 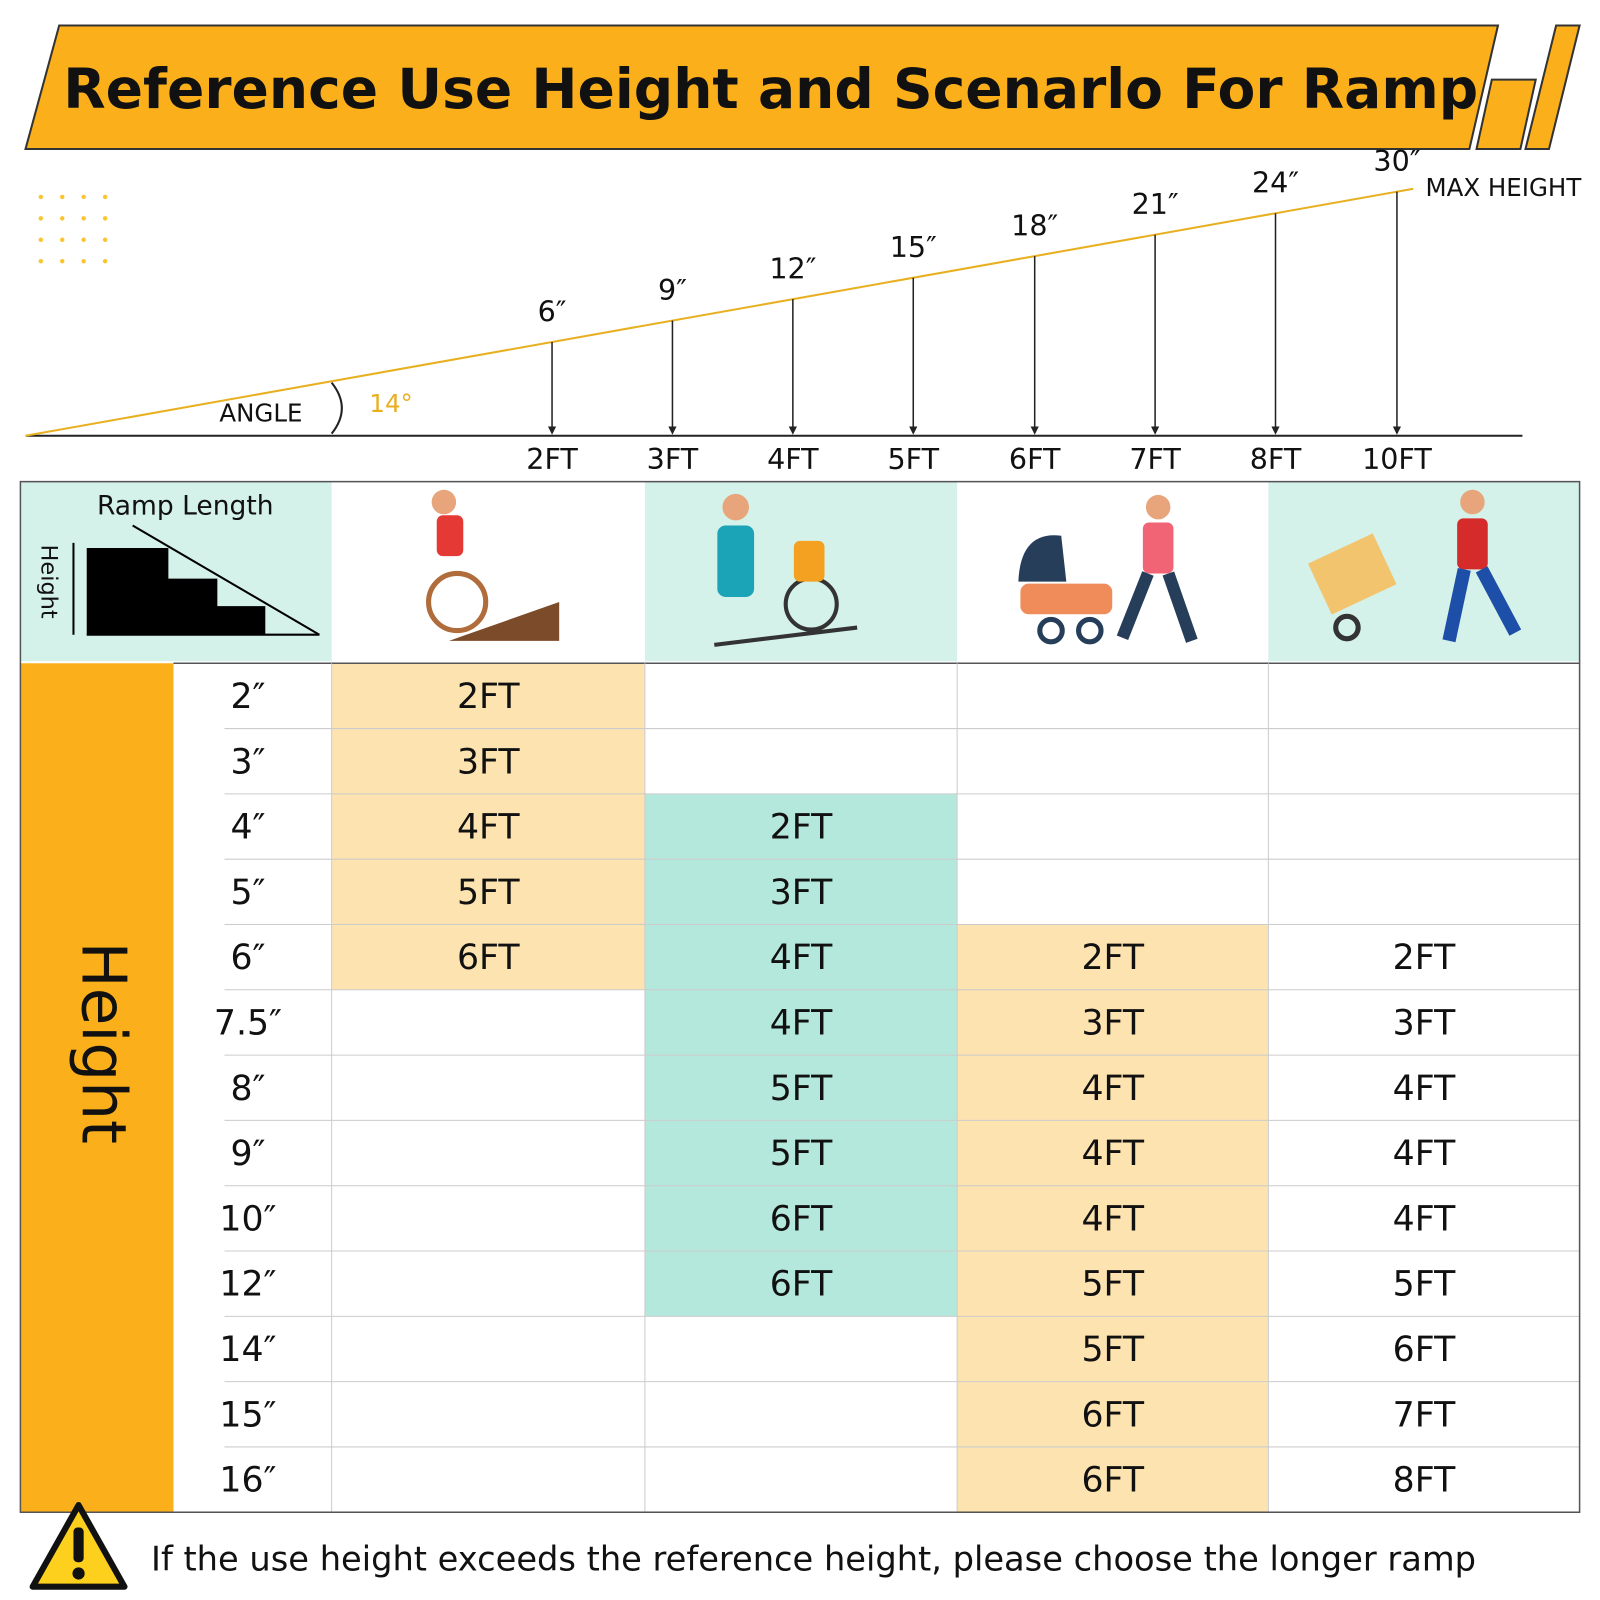 I want to click on height-value: 12″, so click(x=247, y=1285).